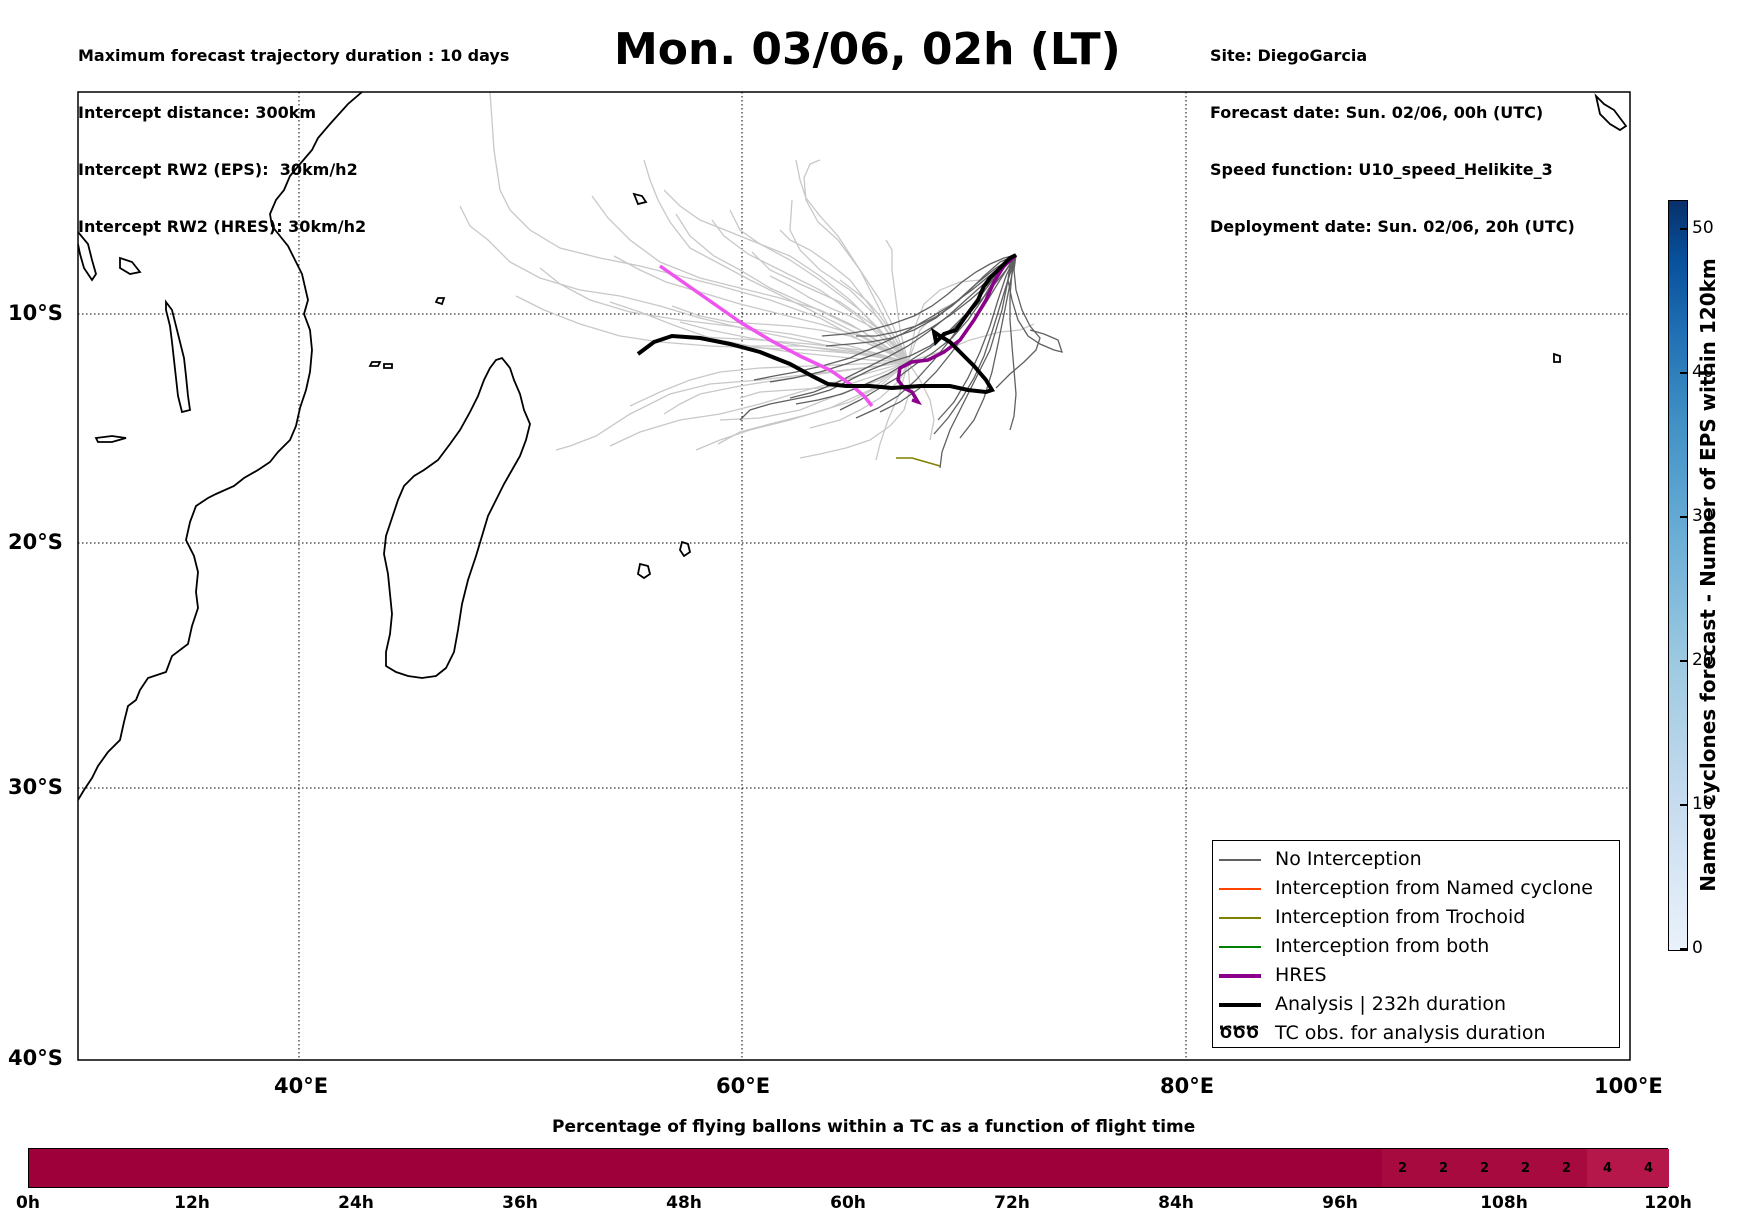 This screenshot has width=1754, height=1223. Describe the element at coordinates (1381, 169) in the screenshot. I see `speed-function-text: Speed function: U10_speed_Helikite_3` at that location.